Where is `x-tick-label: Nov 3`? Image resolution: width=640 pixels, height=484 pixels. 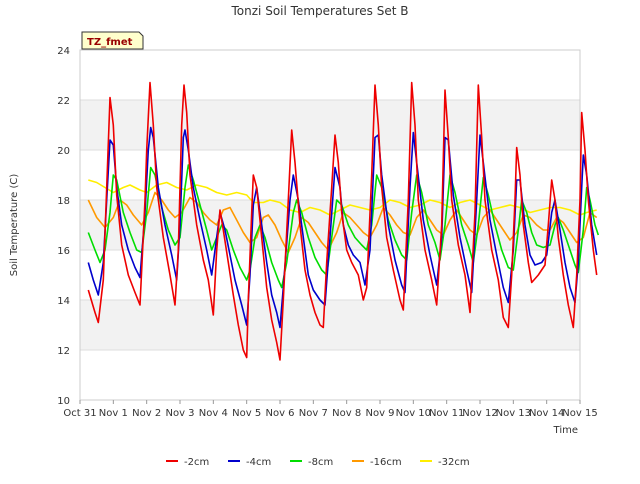 x-tick-label: Nov 3 is located at coordinates (179, 413).